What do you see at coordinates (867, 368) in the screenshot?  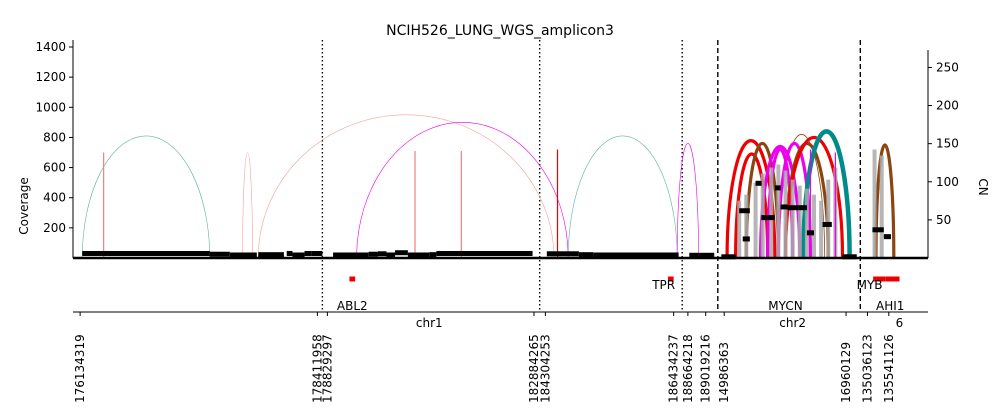 I see `position-label: 135036123` at bounding box center [867, 368].